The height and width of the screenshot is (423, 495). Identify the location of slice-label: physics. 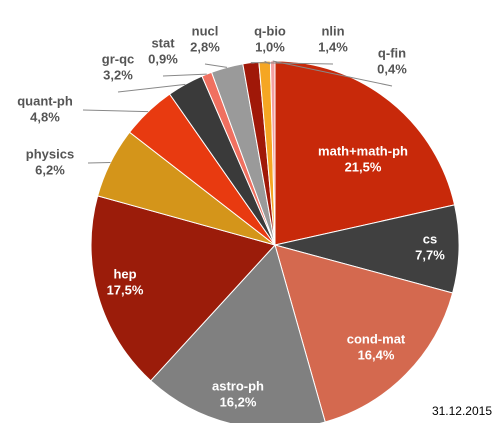
(50, 153).